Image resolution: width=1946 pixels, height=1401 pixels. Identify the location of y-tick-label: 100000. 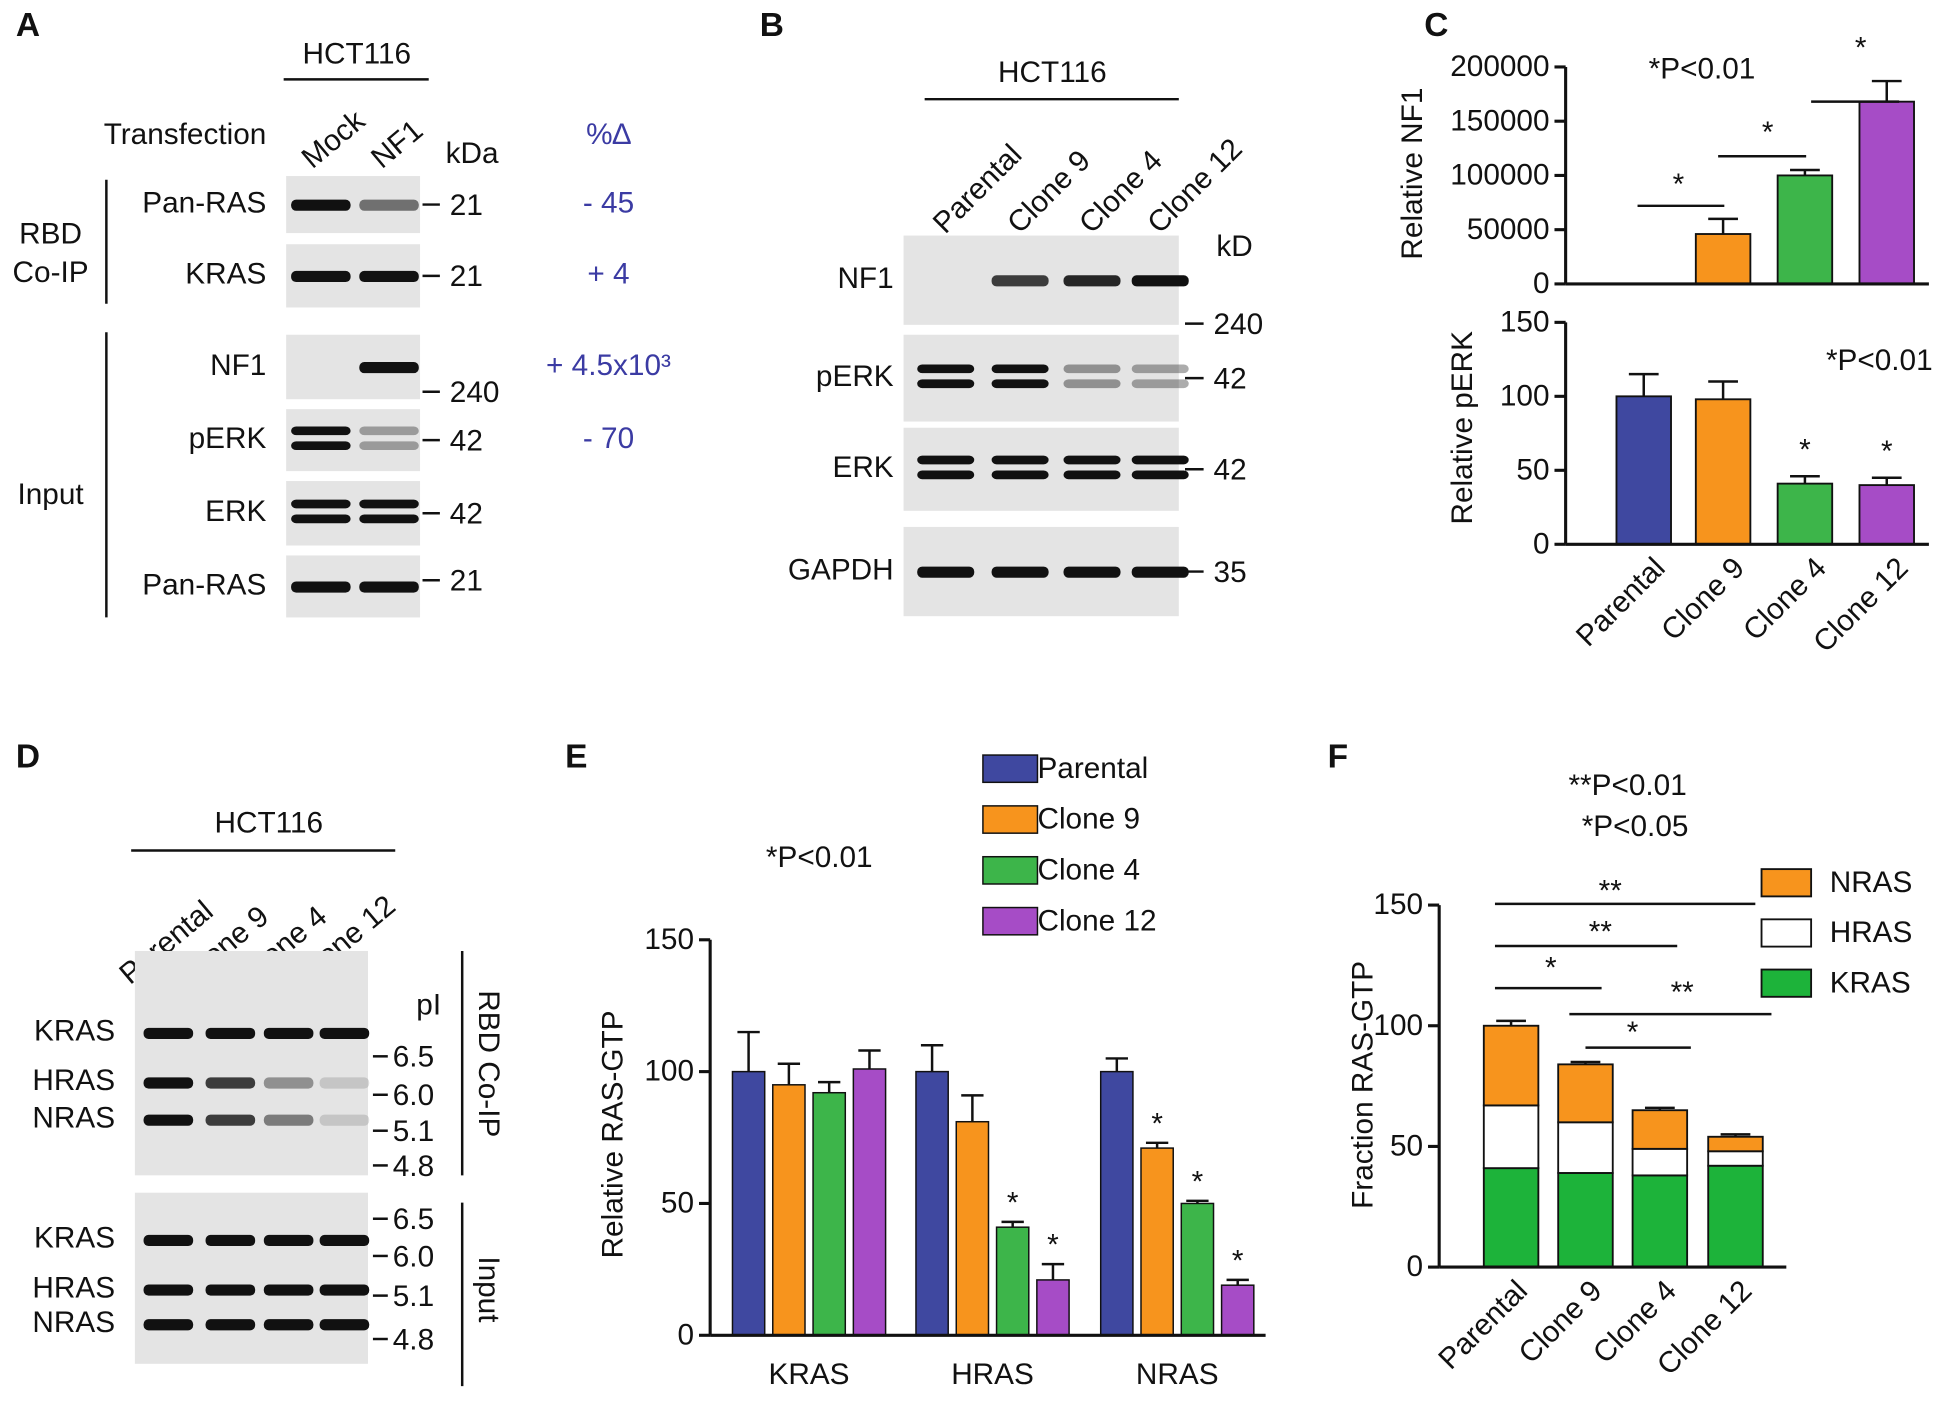
(1499, 175).